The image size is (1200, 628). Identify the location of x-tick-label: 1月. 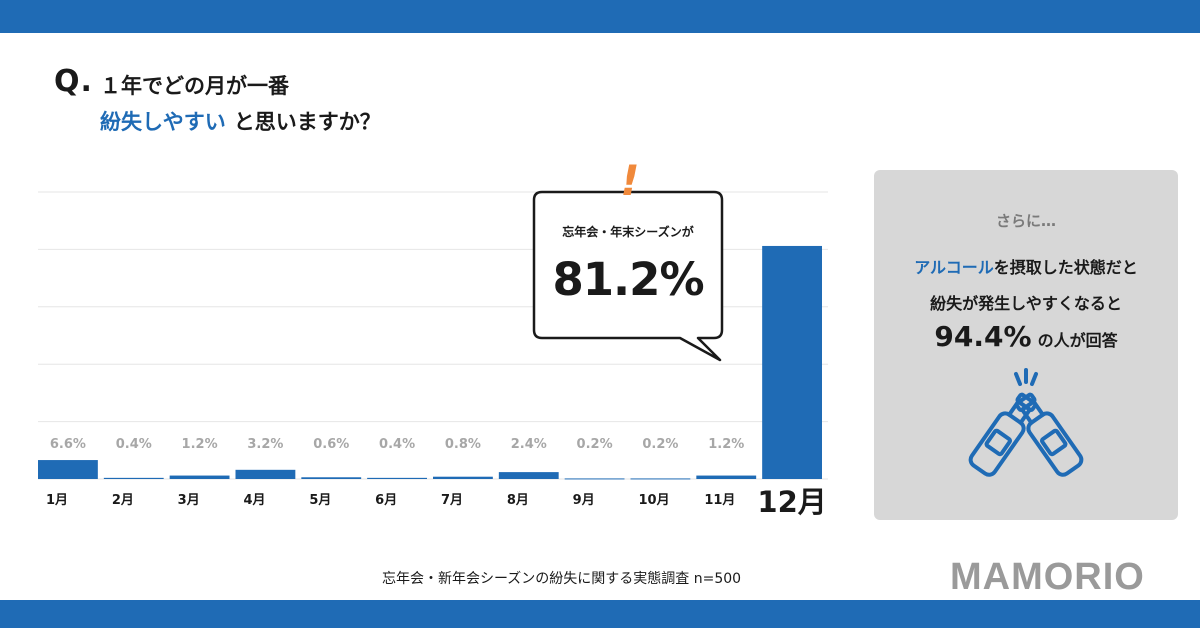
(57, 500).